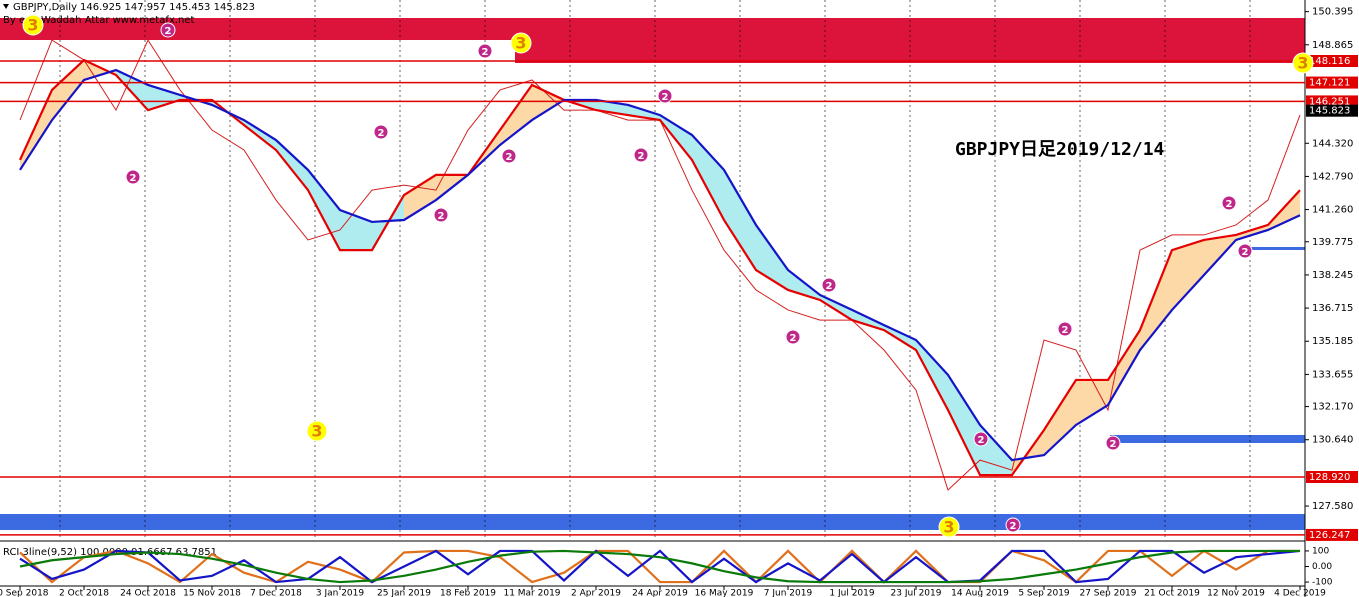  I want to click on y-tick-label: 142.790, so click(1332, 176).